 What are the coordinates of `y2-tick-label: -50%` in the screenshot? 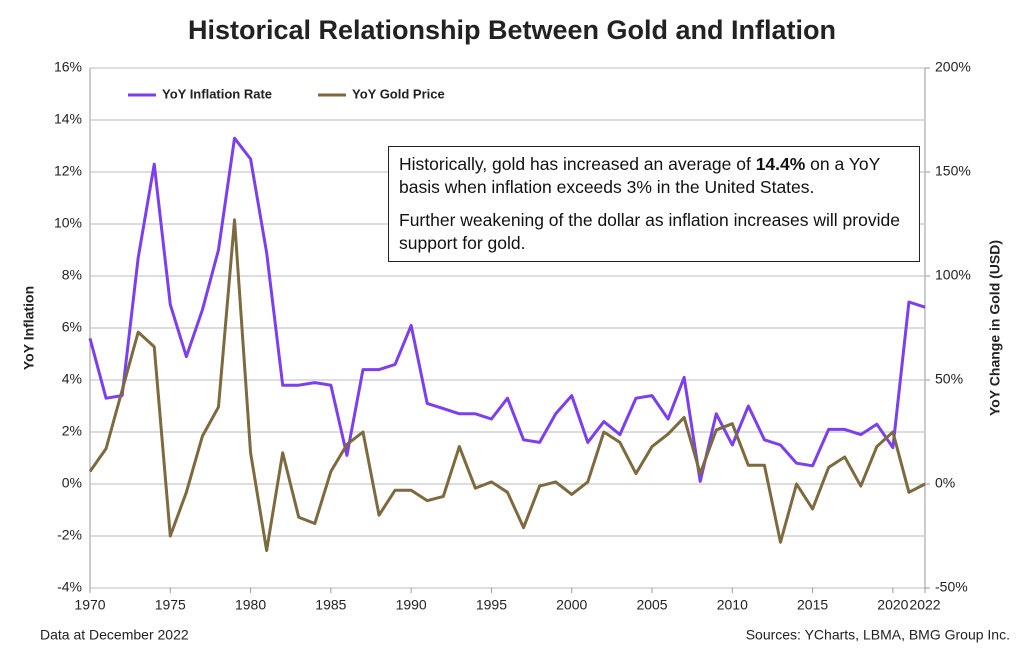 It's located at (951, 587).